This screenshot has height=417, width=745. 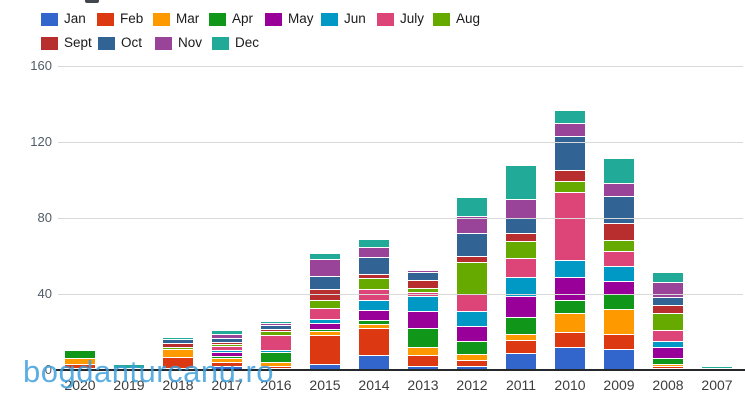 I want to click on bar-segment-2014-oct, so click(x=374, y=265).